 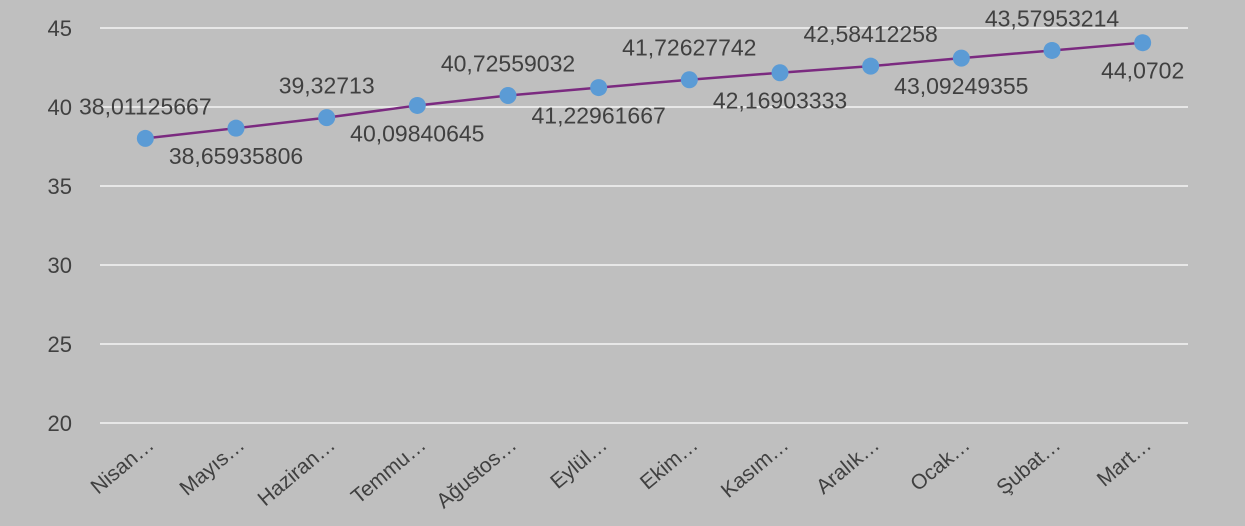 I want to click on y-tick-label: 45, so click(x=60, y=28).